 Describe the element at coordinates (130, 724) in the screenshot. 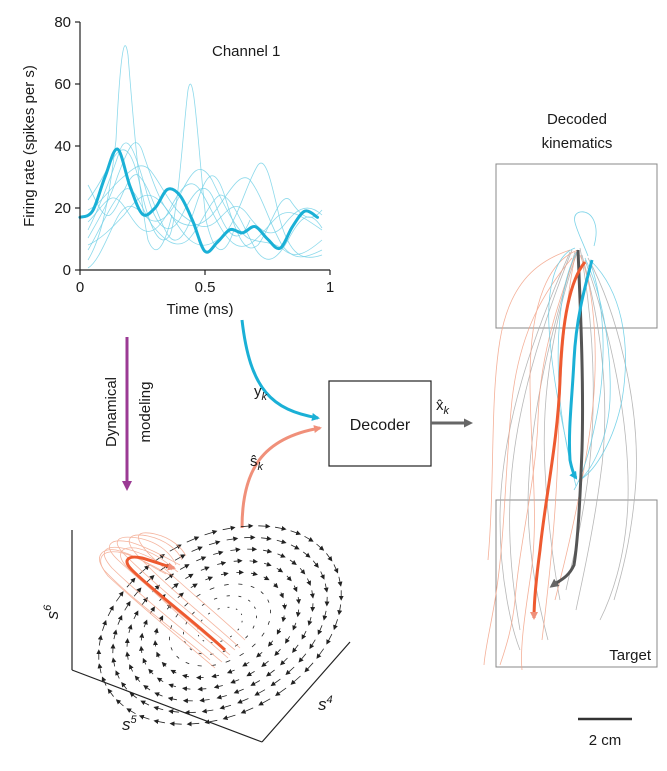

I see `latent-axis-s5-label: s5` at that location.